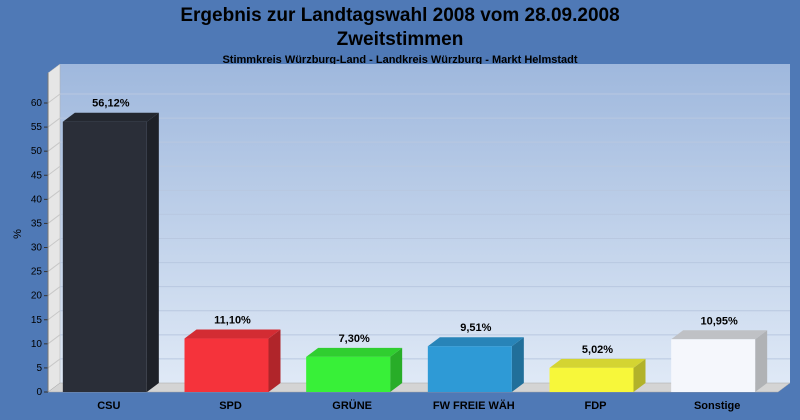 This screenshot has height=420, width=800. I want to click on x-category-label: CSU, so click(108, 406).